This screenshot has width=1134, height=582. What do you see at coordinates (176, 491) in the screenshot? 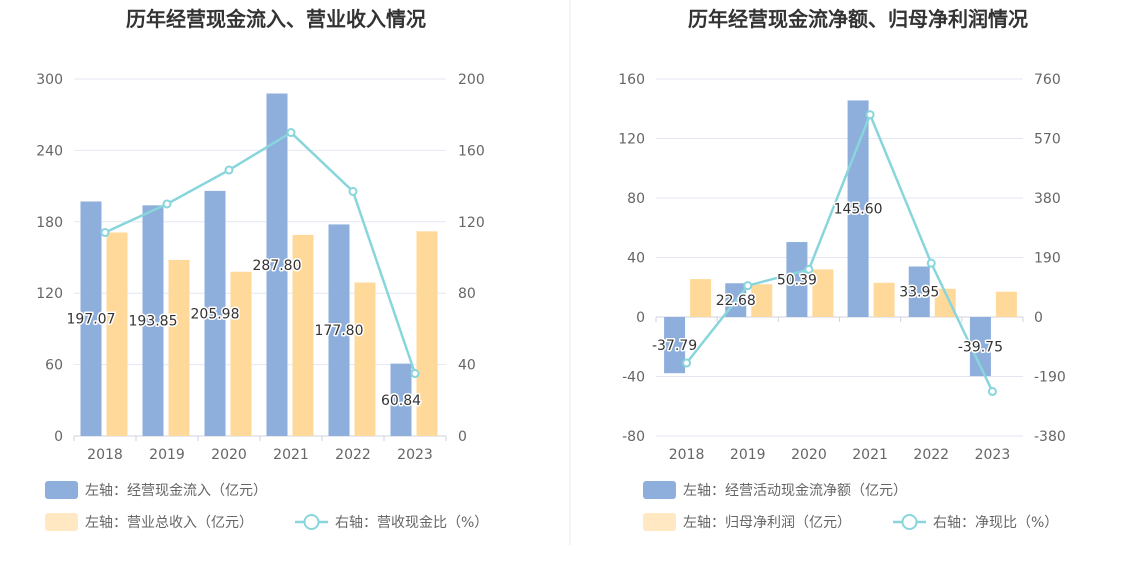
I see `legend-label: 左轴：经营现金流入（亿元）` at bounding box center [176, 491].